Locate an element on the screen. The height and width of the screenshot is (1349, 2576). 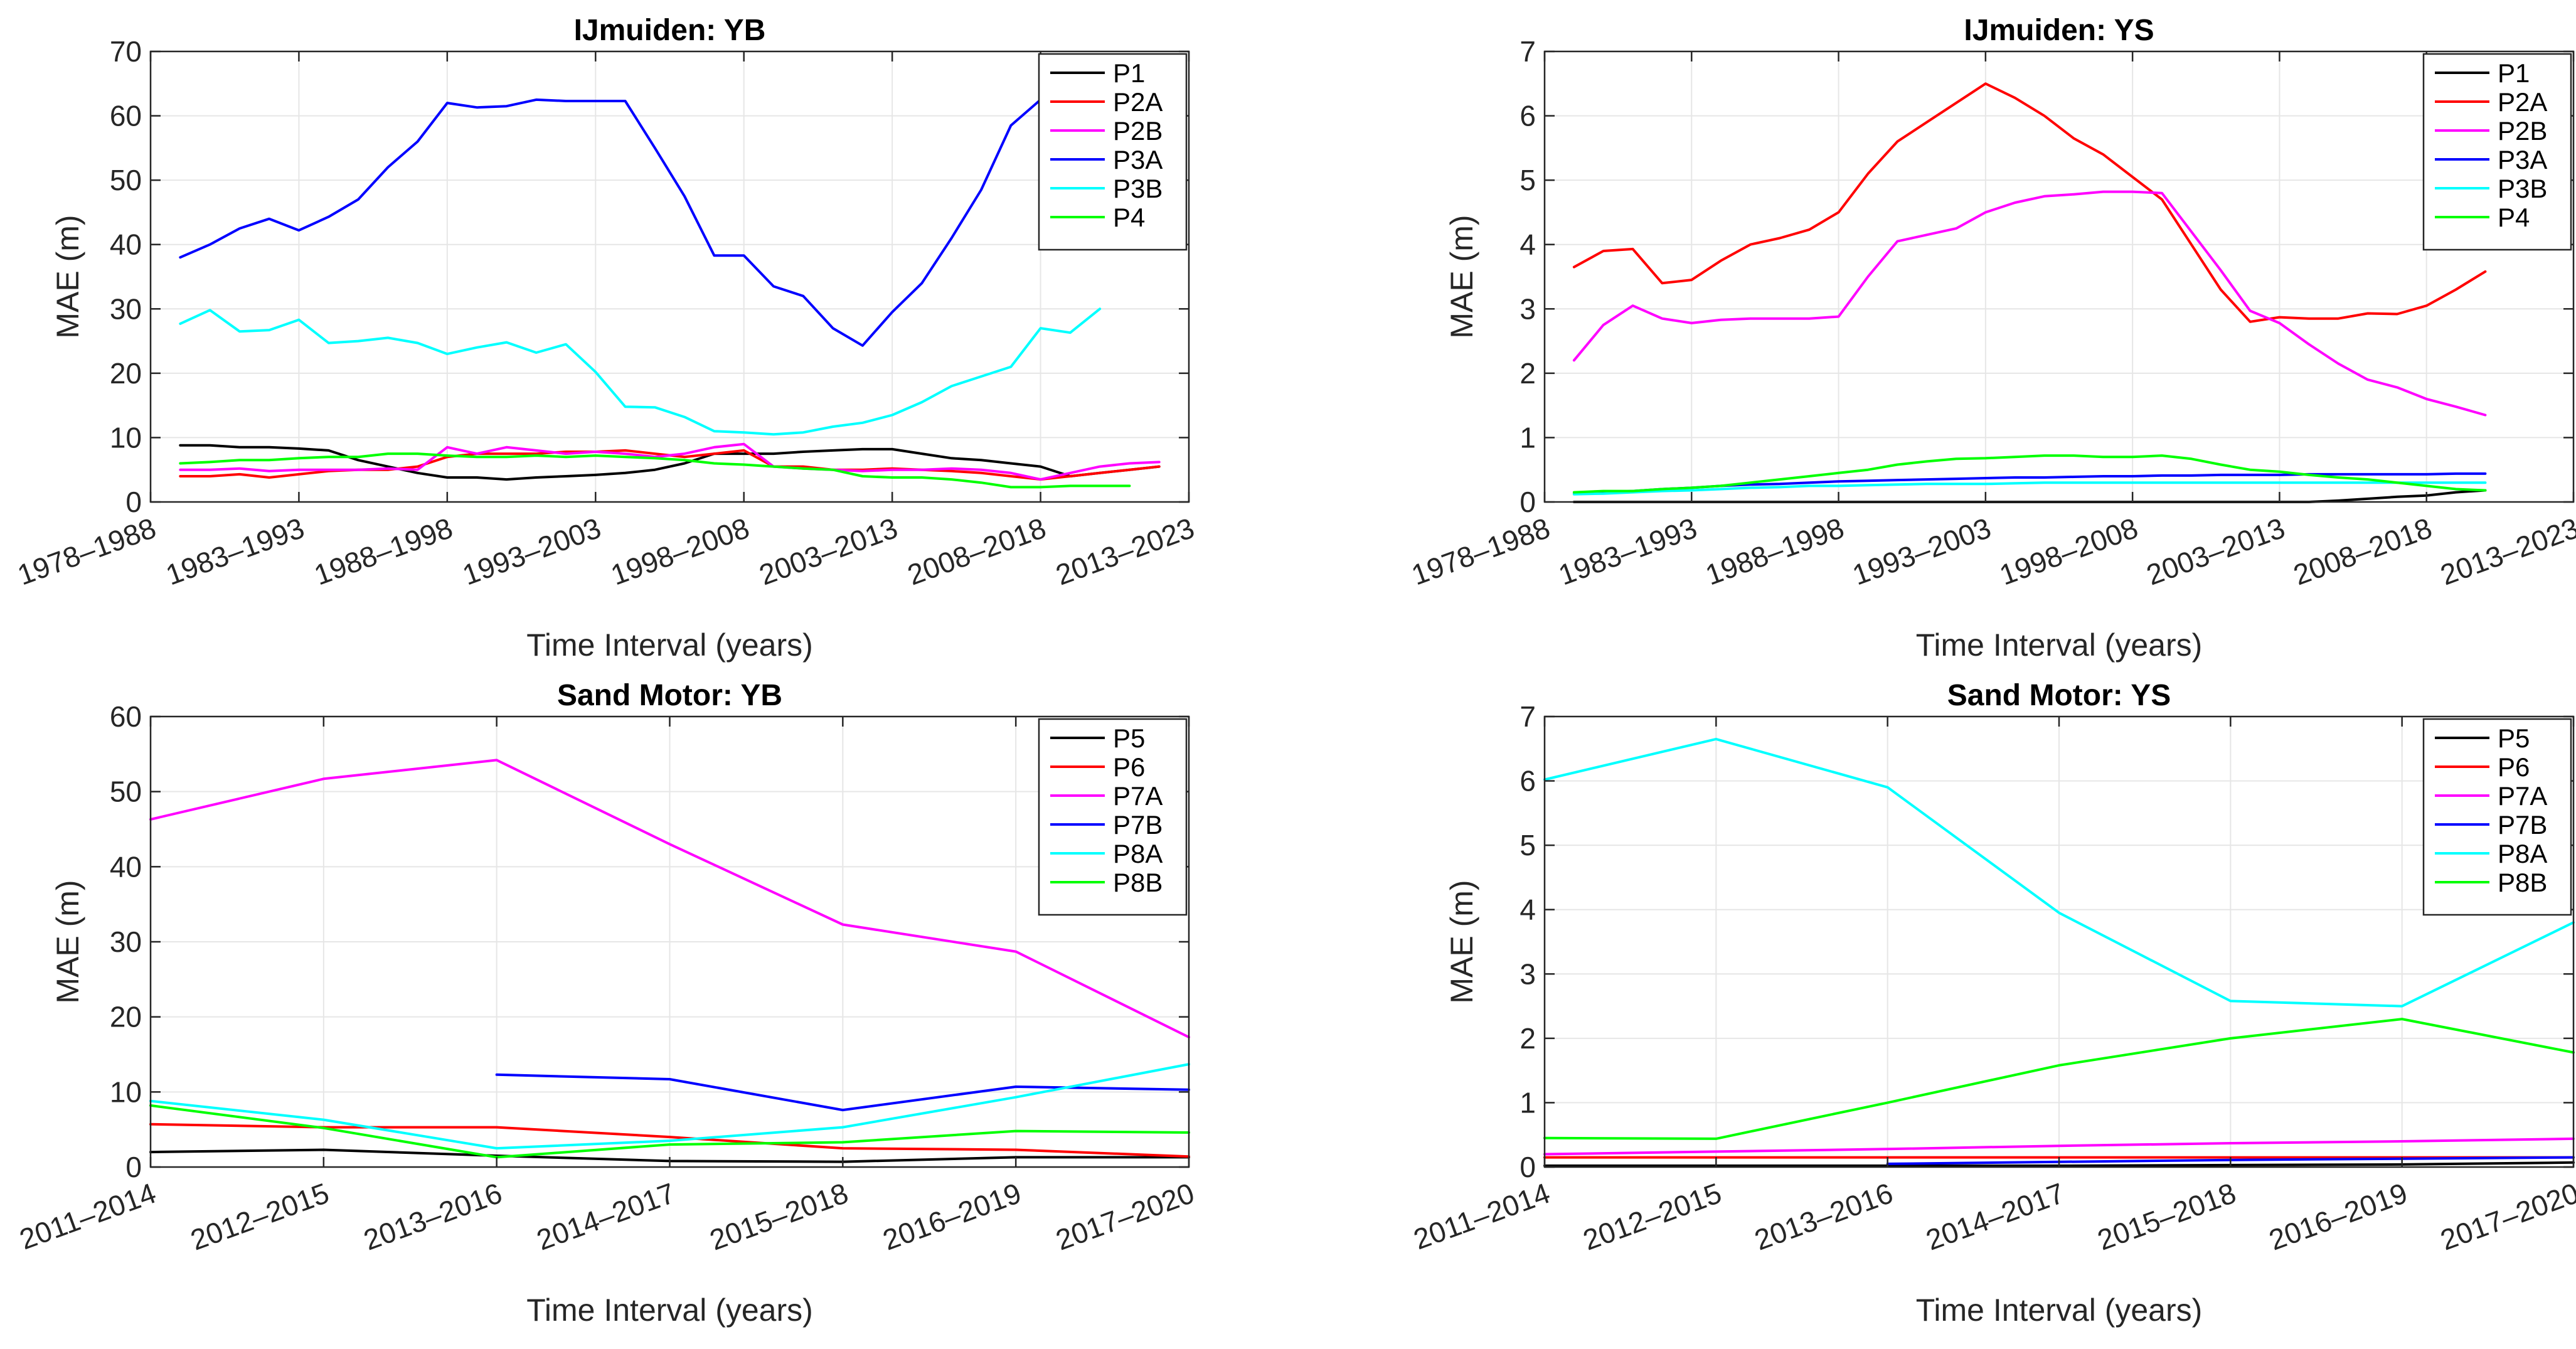
legend-entry: P6 is located at coordinates (2514, 767).